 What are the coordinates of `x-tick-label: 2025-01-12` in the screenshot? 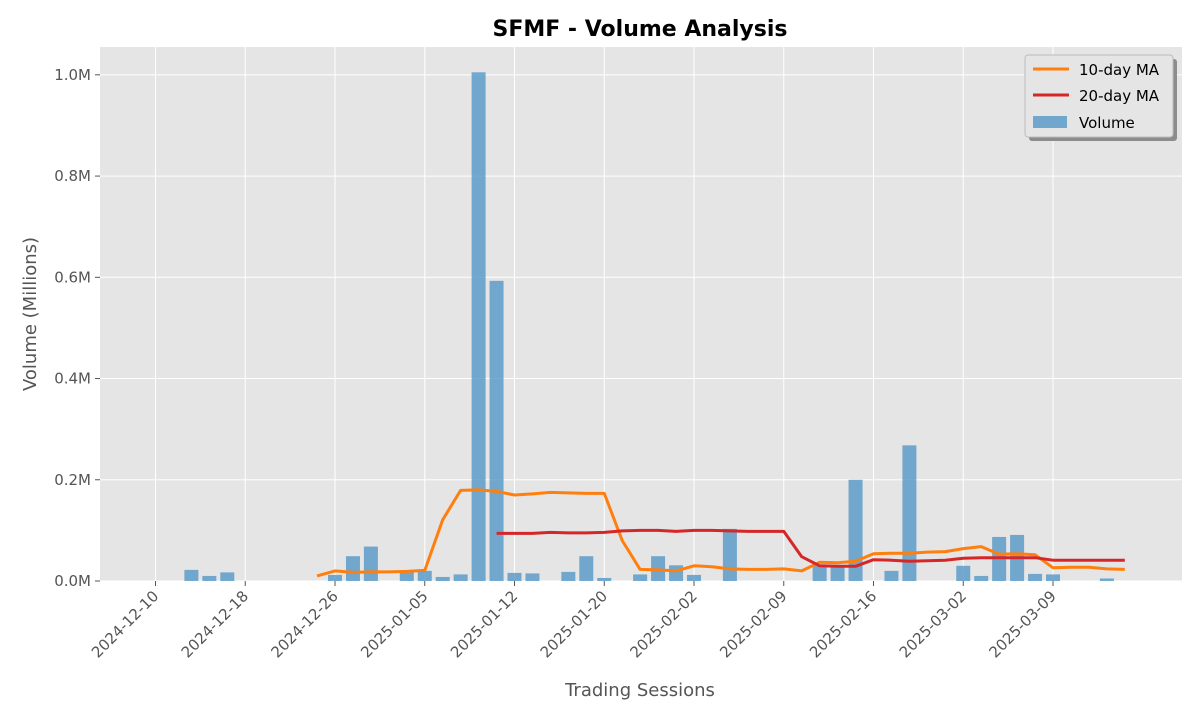 It's located at (484, 624).